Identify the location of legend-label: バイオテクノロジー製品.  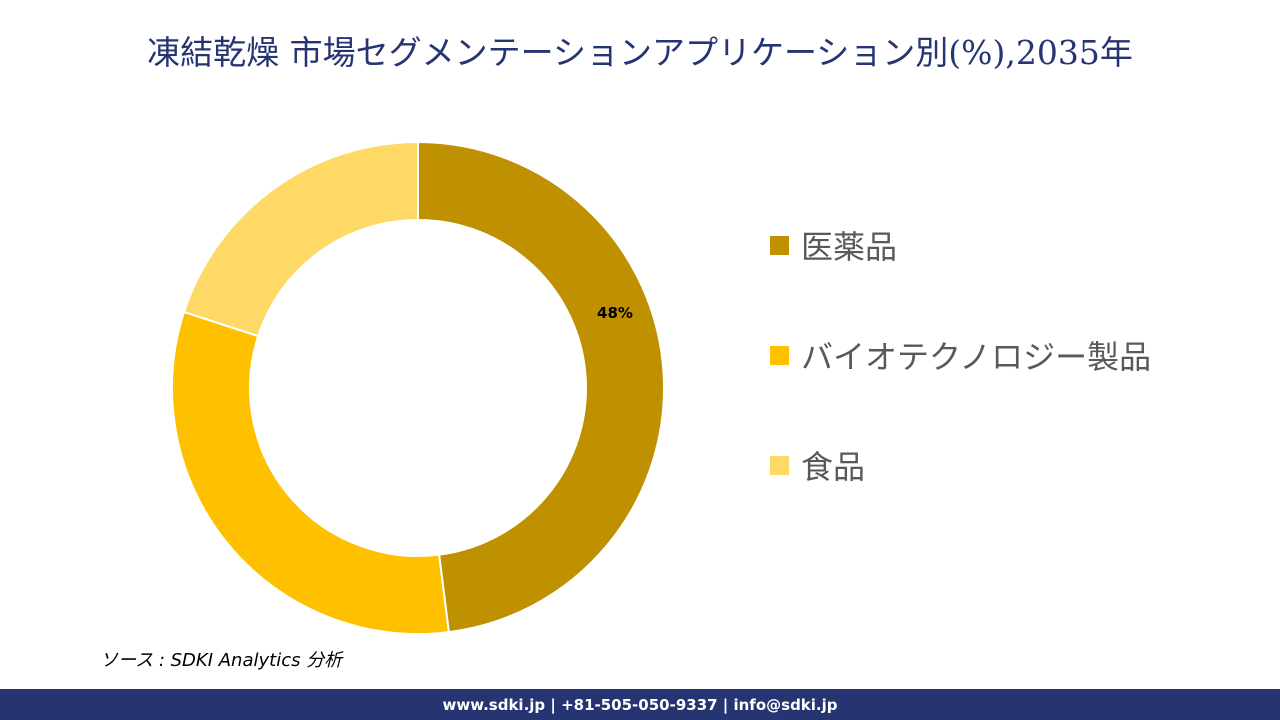
(976, 357).